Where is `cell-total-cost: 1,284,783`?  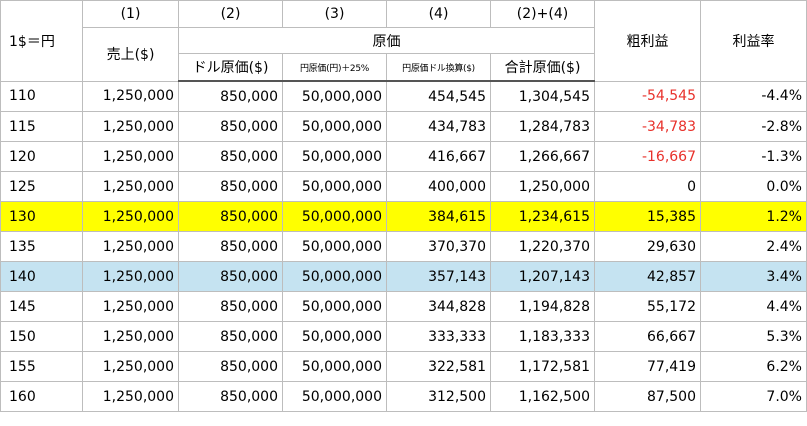 cell-total-cost: 1,284,783 is located at coordinates (542, 126).